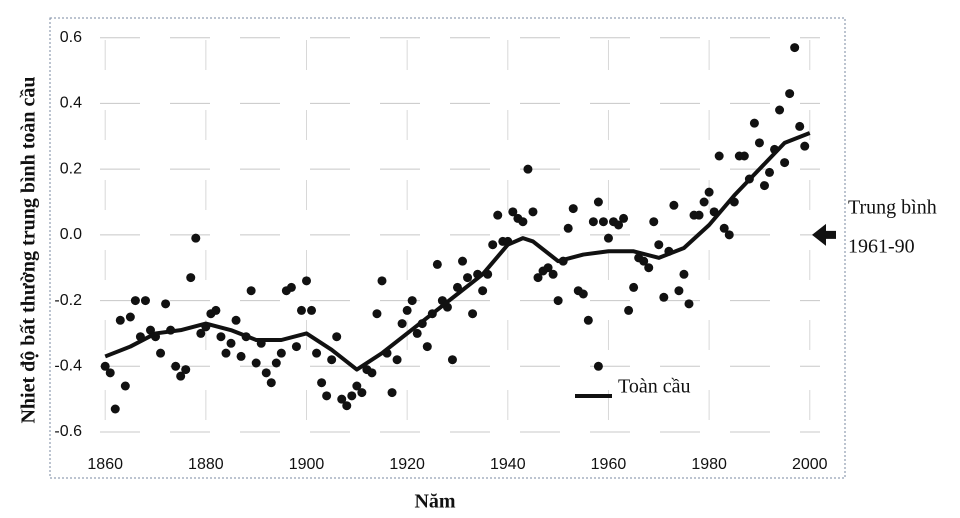 This screenshot has height=518, width=960. What do you see at coordinates (68, 366) in the screenshot?
I see `y-tick-label: -0.4` at bounding box center [68, 366].